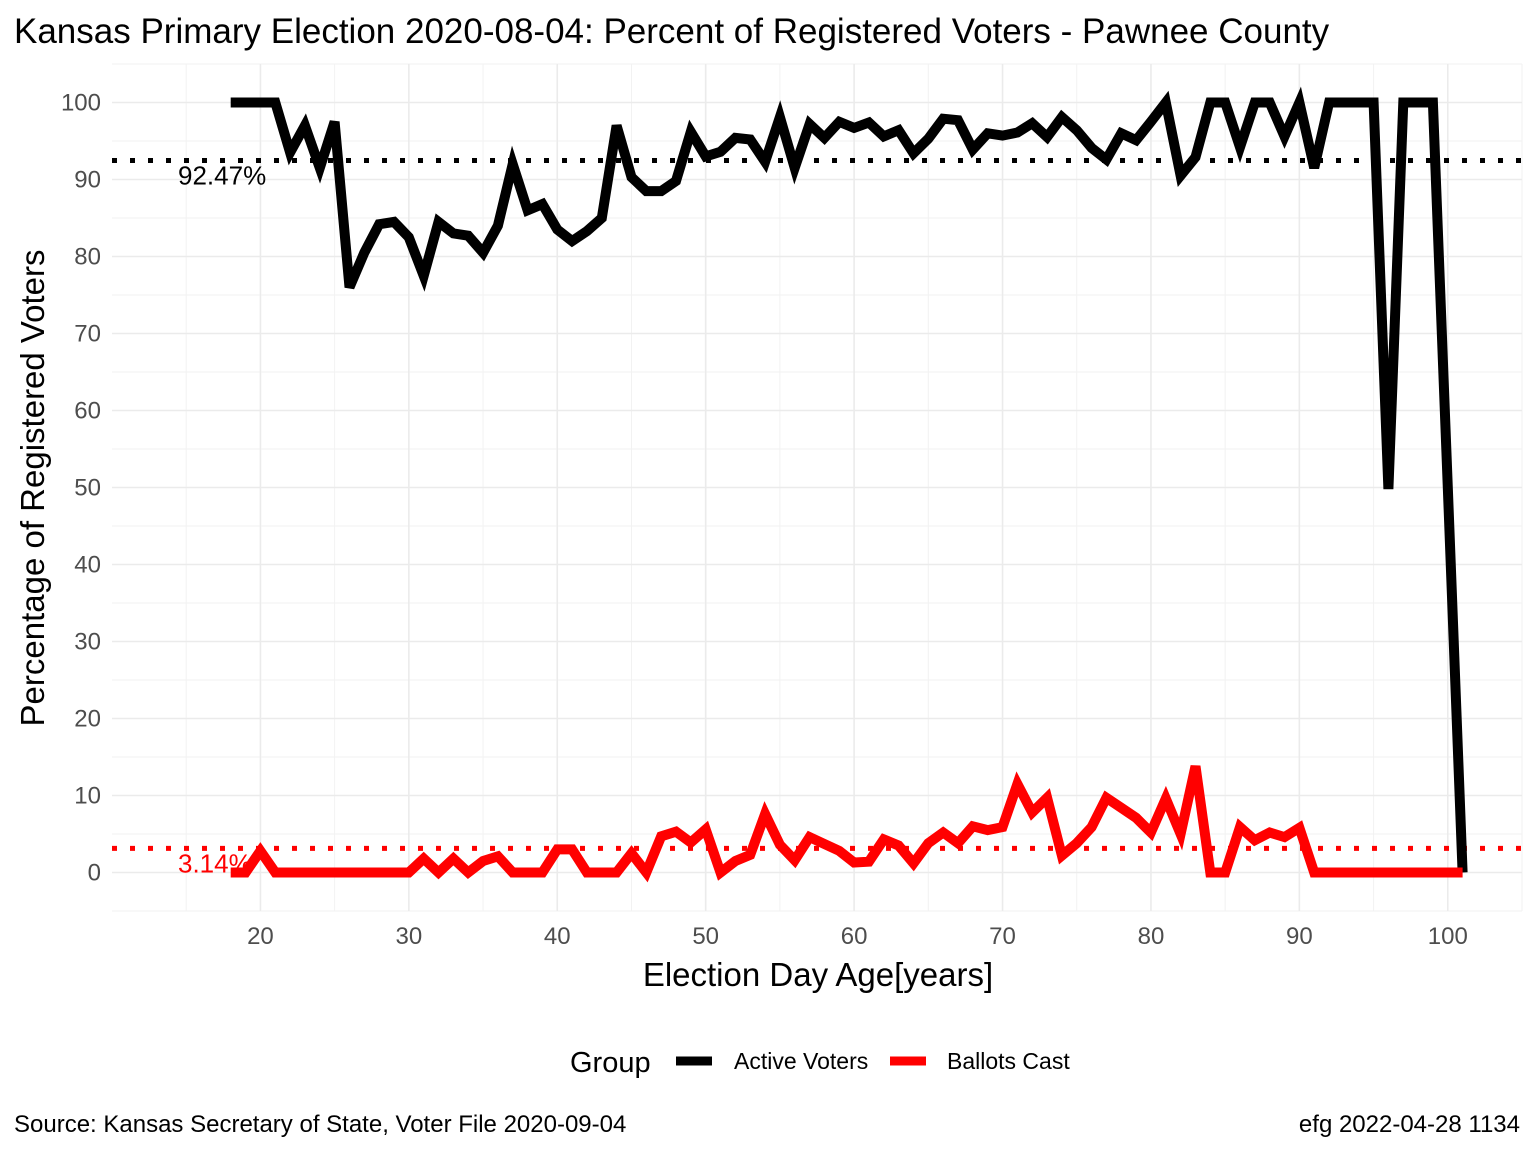 The height and width of the screenshot is (1152, 1536). Describe the element at coordinates (87, 411) in the screenshot. I see `y-tick-label: 60` at that location.